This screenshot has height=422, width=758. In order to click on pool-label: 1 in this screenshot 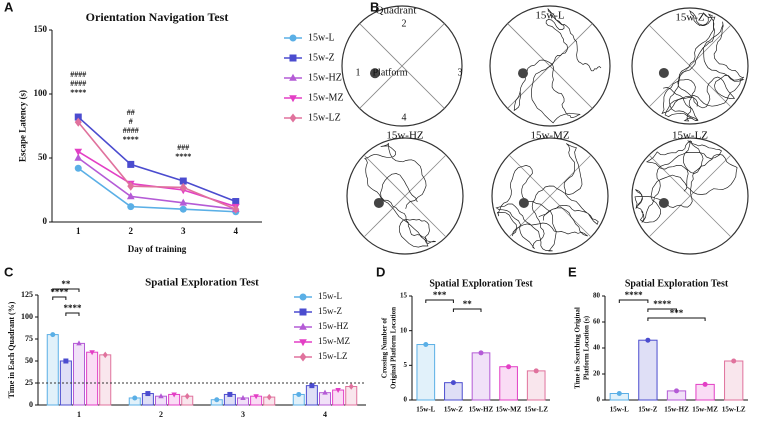, I will do `click(358, 72)`.